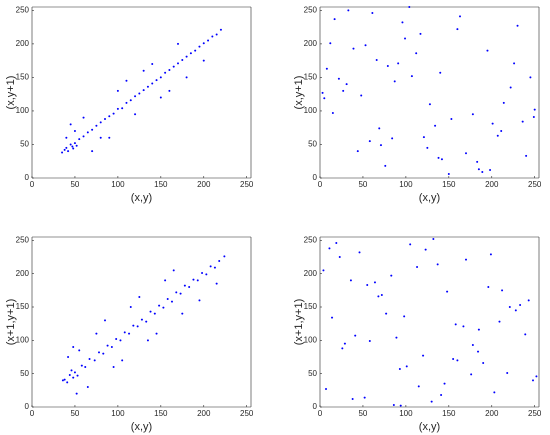 The height and width of the screenshot is (435, 550). Describe the element at coordinates (141, 198) in the screenshot. I see `x-axis-label: (x,y)` at that location.